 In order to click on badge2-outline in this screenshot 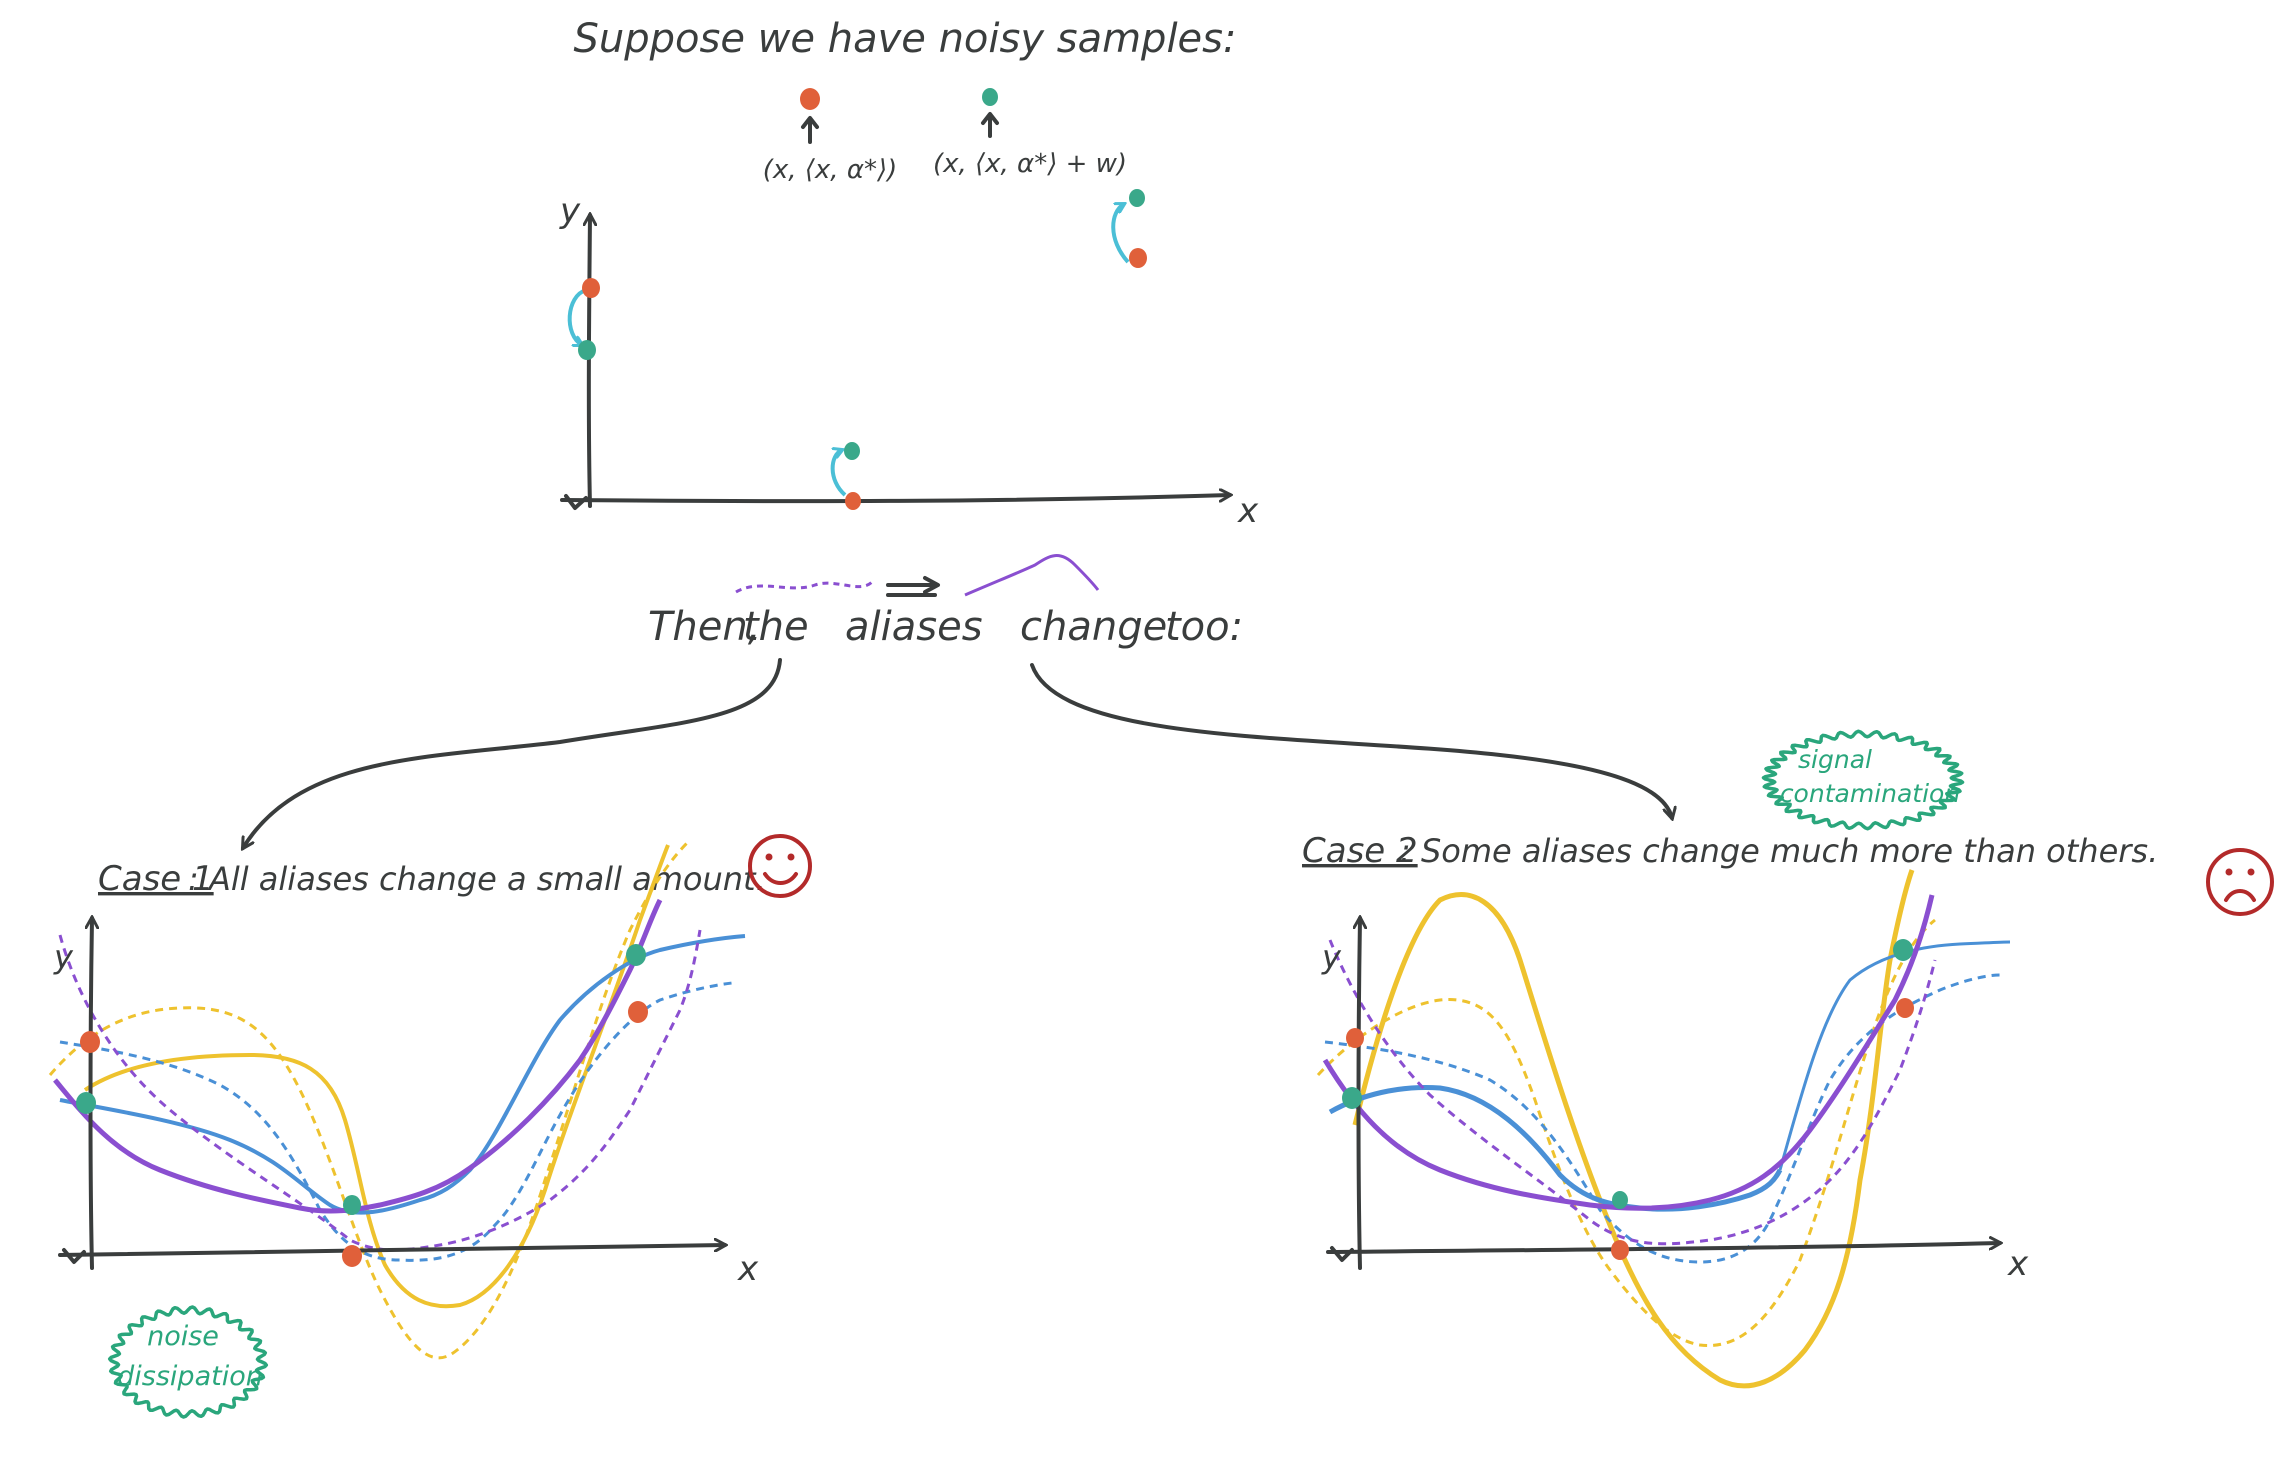, I will do `click(1863, 780)`.